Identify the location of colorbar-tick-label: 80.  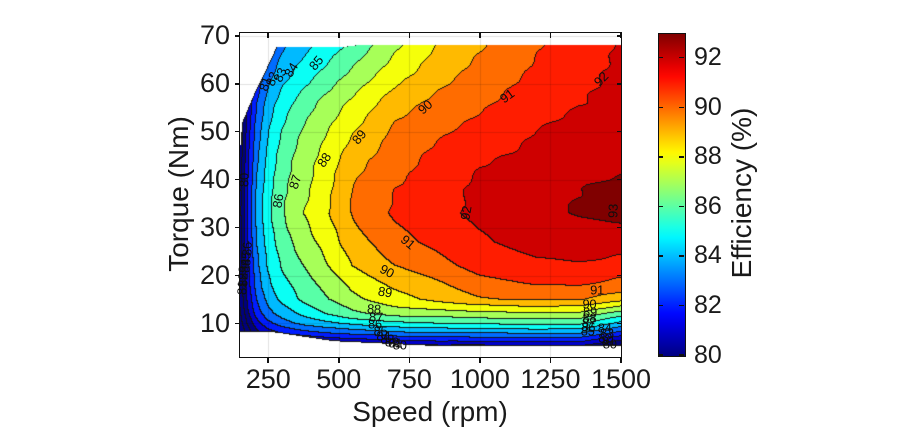
(708, 354).